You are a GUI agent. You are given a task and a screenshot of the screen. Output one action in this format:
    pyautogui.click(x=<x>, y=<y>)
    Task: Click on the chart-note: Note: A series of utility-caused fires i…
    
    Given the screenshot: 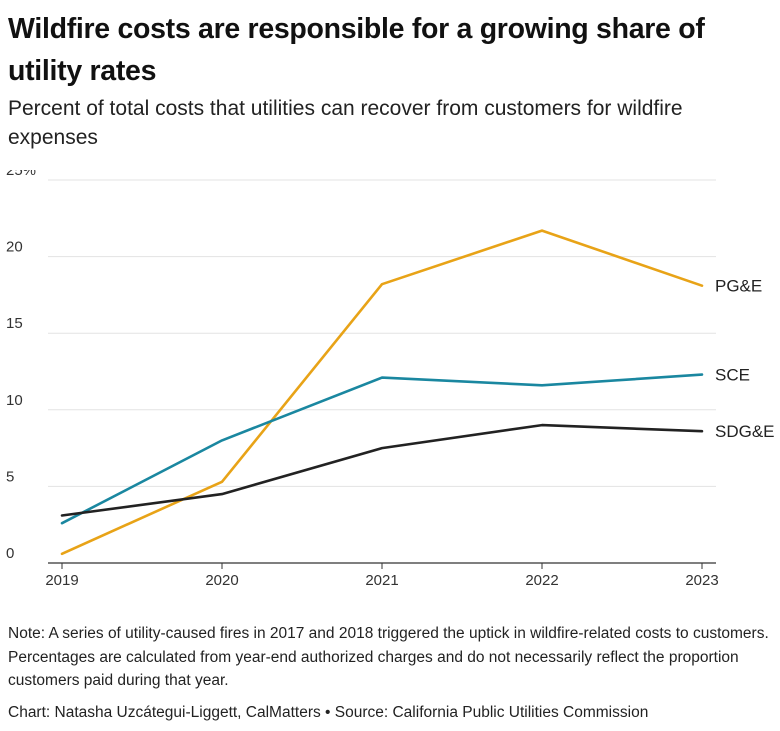 What is the action you would take?
    pyautogui.click(x=388, y=657)
    